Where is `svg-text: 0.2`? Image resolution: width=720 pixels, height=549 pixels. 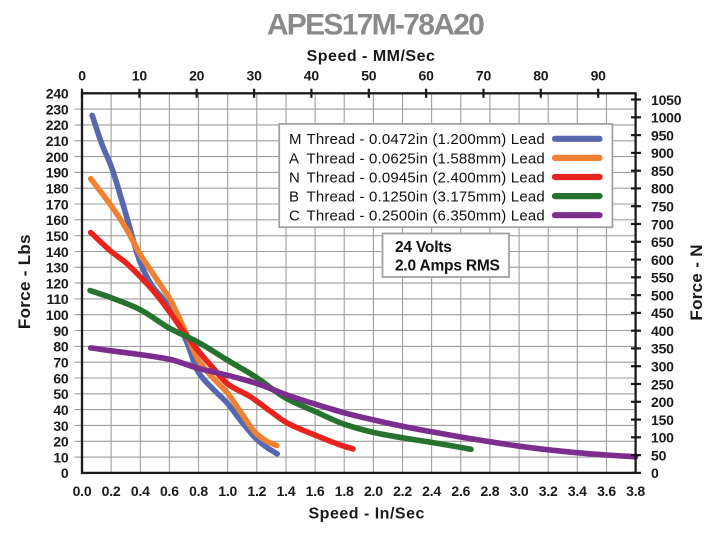
svg-text: 0.2 is located at coordinates (111, 491).